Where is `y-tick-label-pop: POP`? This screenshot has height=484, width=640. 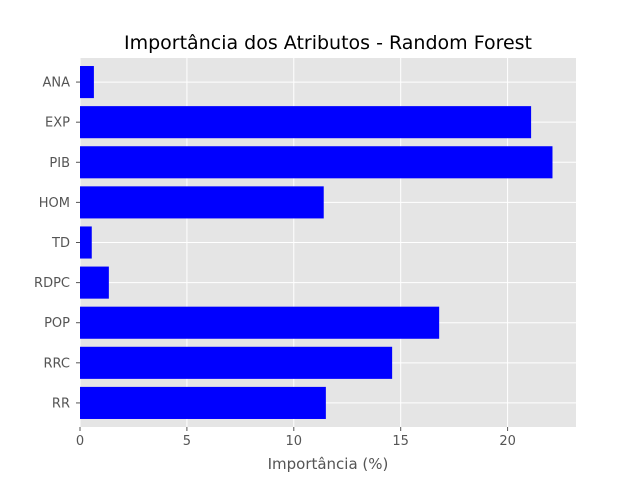 y-tick-label-pop: POP is located at coordinates (57, 323).